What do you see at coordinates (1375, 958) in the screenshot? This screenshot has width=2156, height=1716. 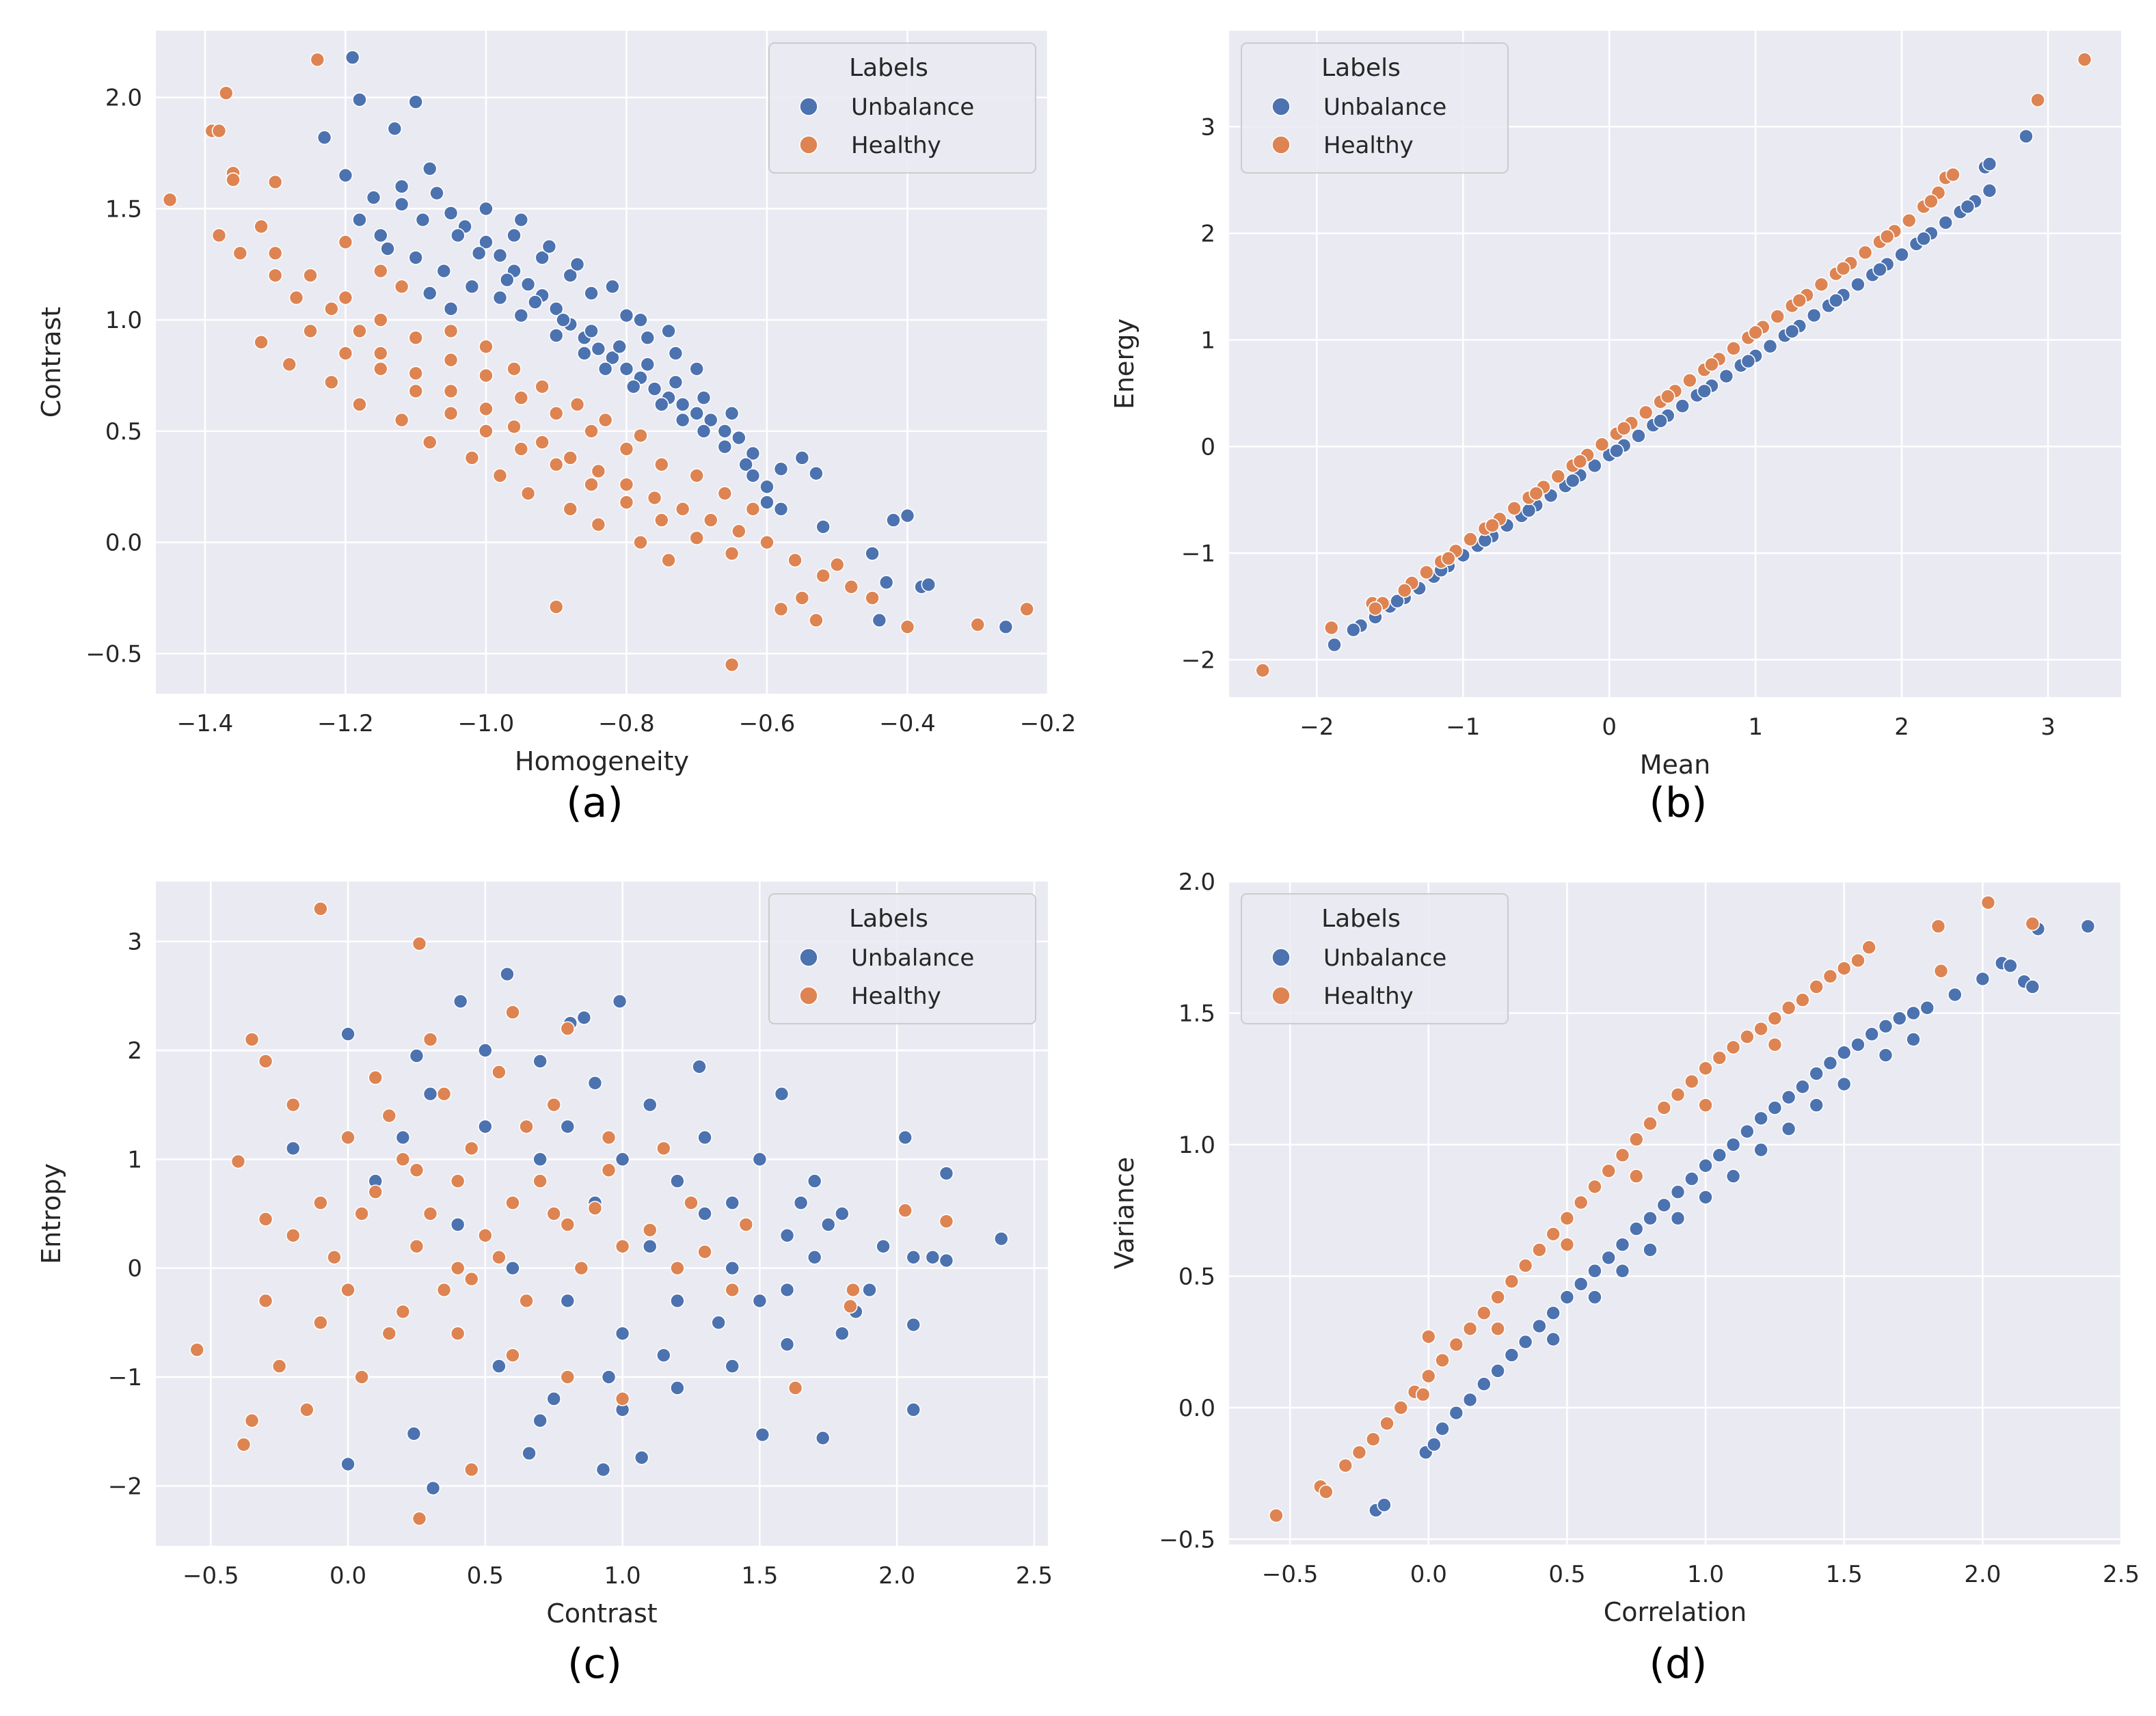 I see `legend: Labels Unbalance Healthy` at bounding box center [1375, 958].